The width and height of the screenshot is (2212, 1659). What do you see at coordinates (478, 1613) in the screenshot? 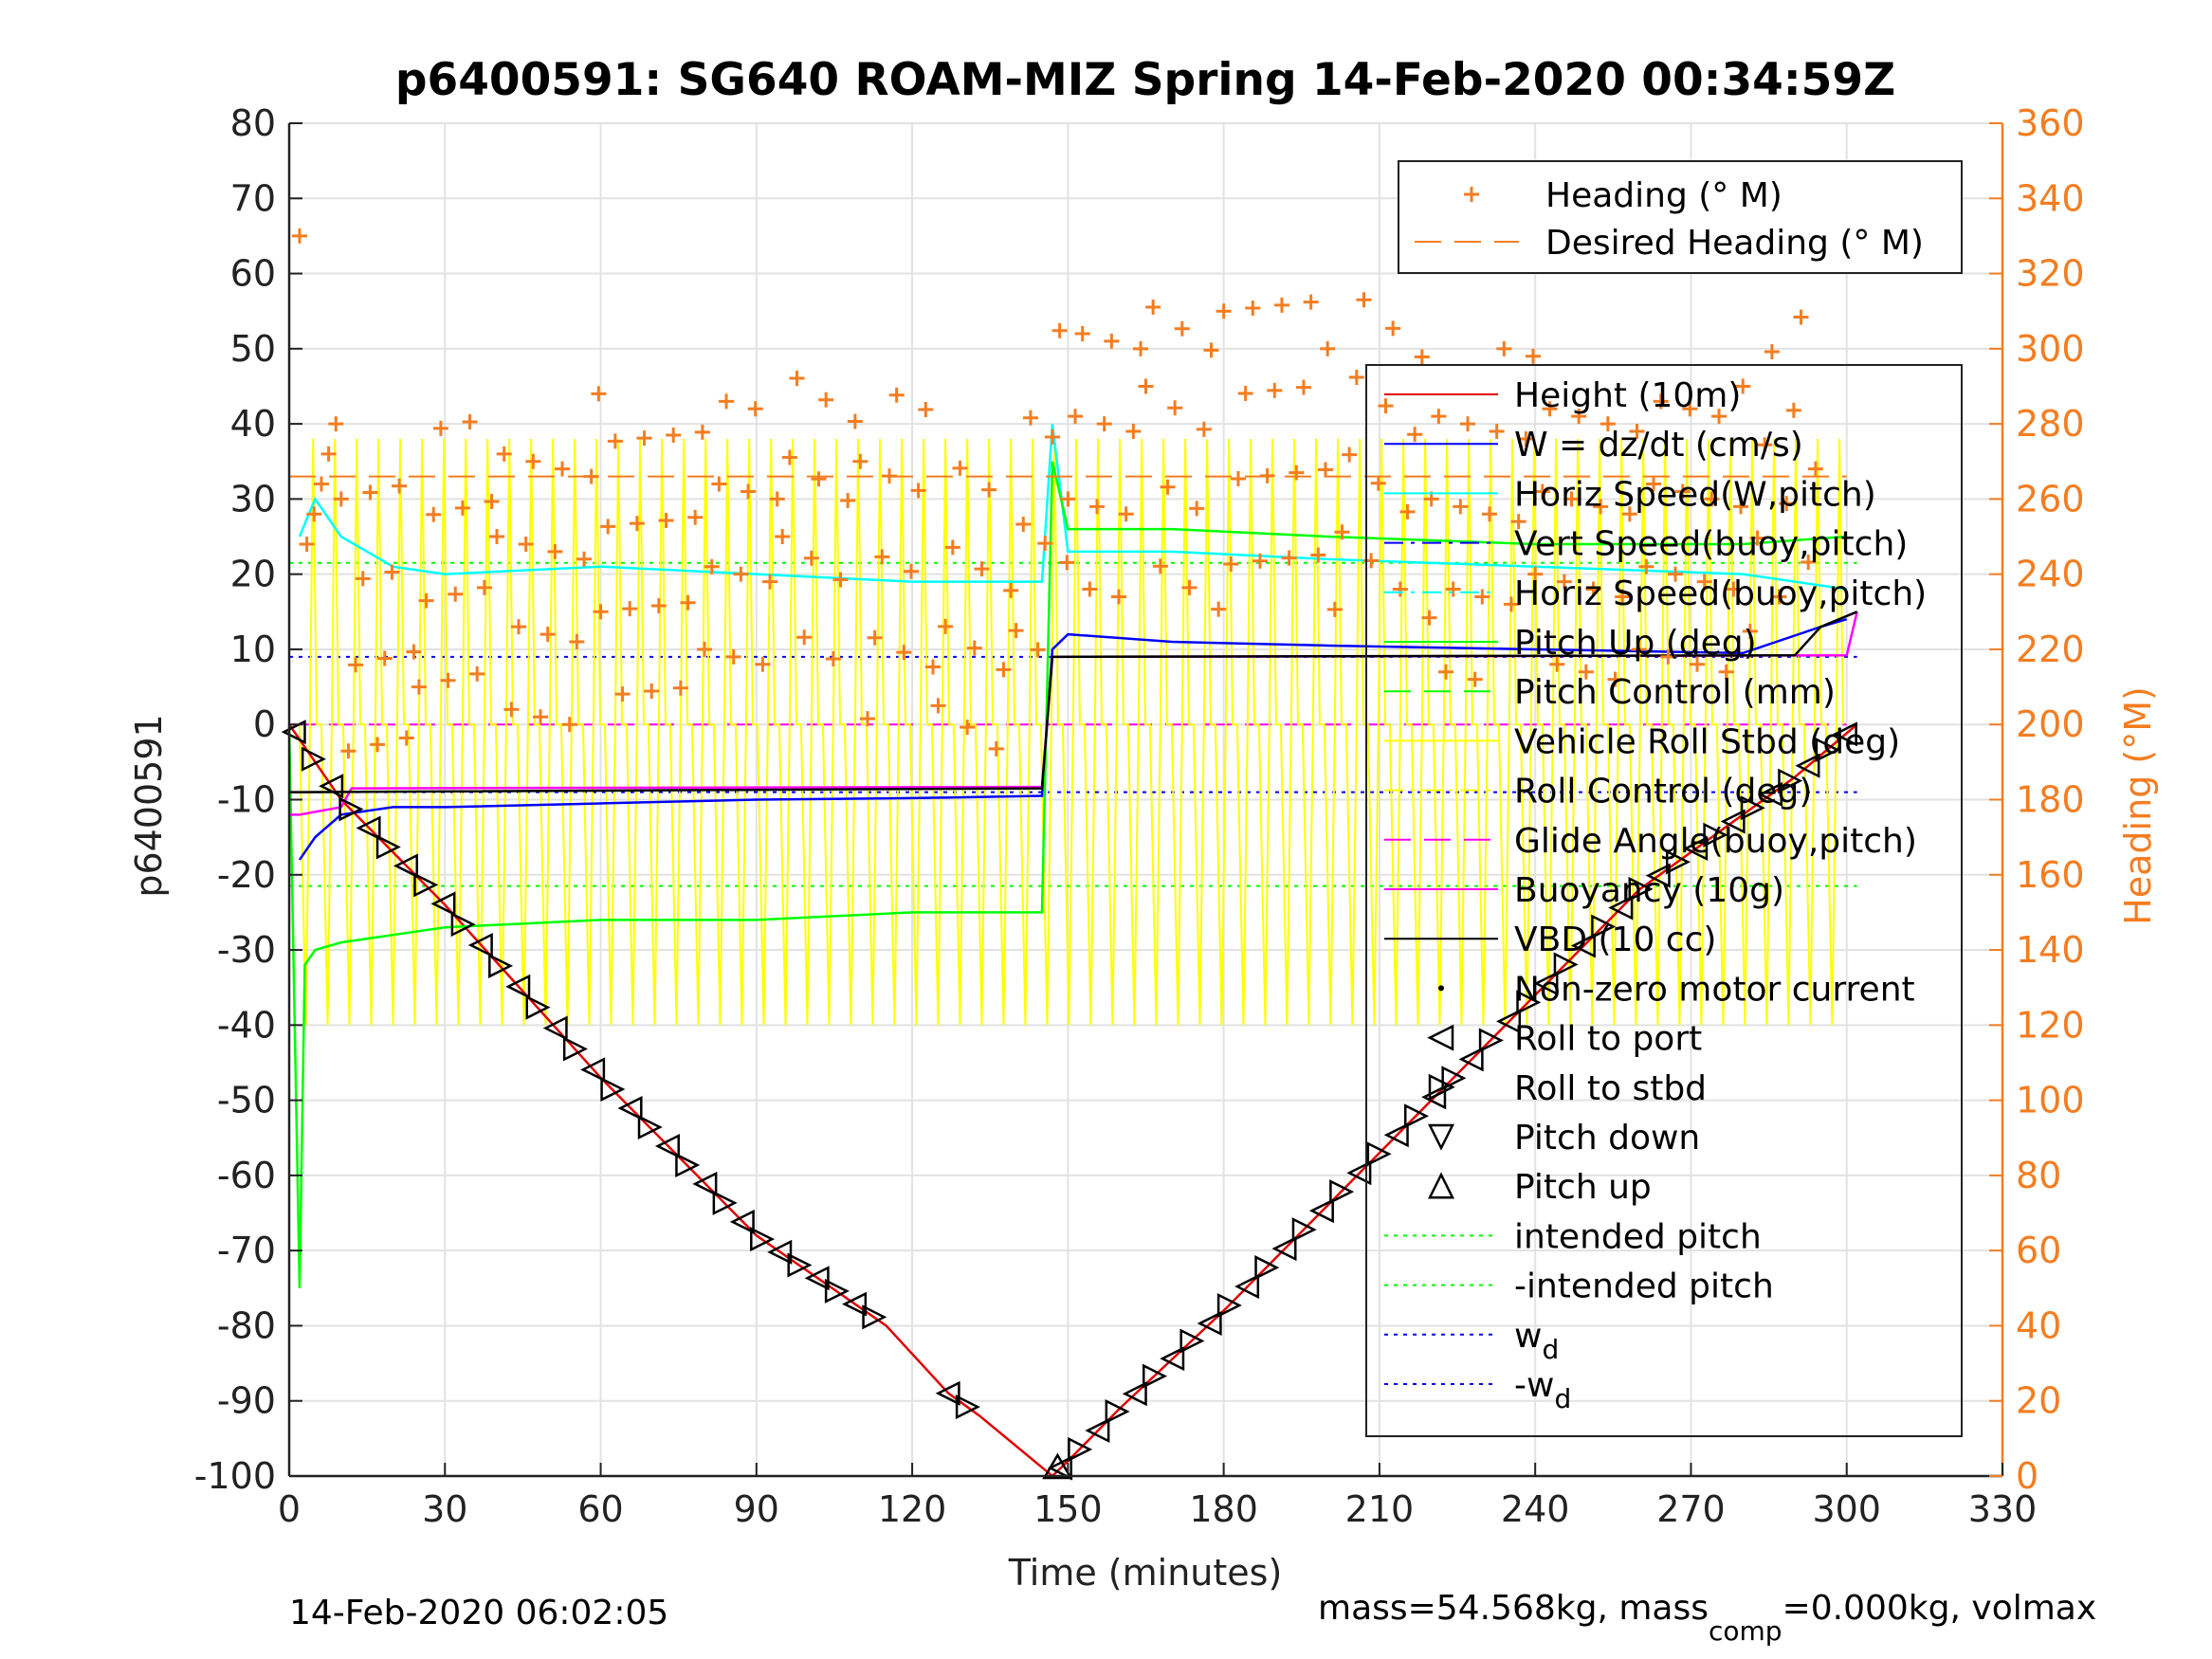
I see `footer-timestamp: 14-Feb-2020 06:02:05` at bounding box center [478, 1613].